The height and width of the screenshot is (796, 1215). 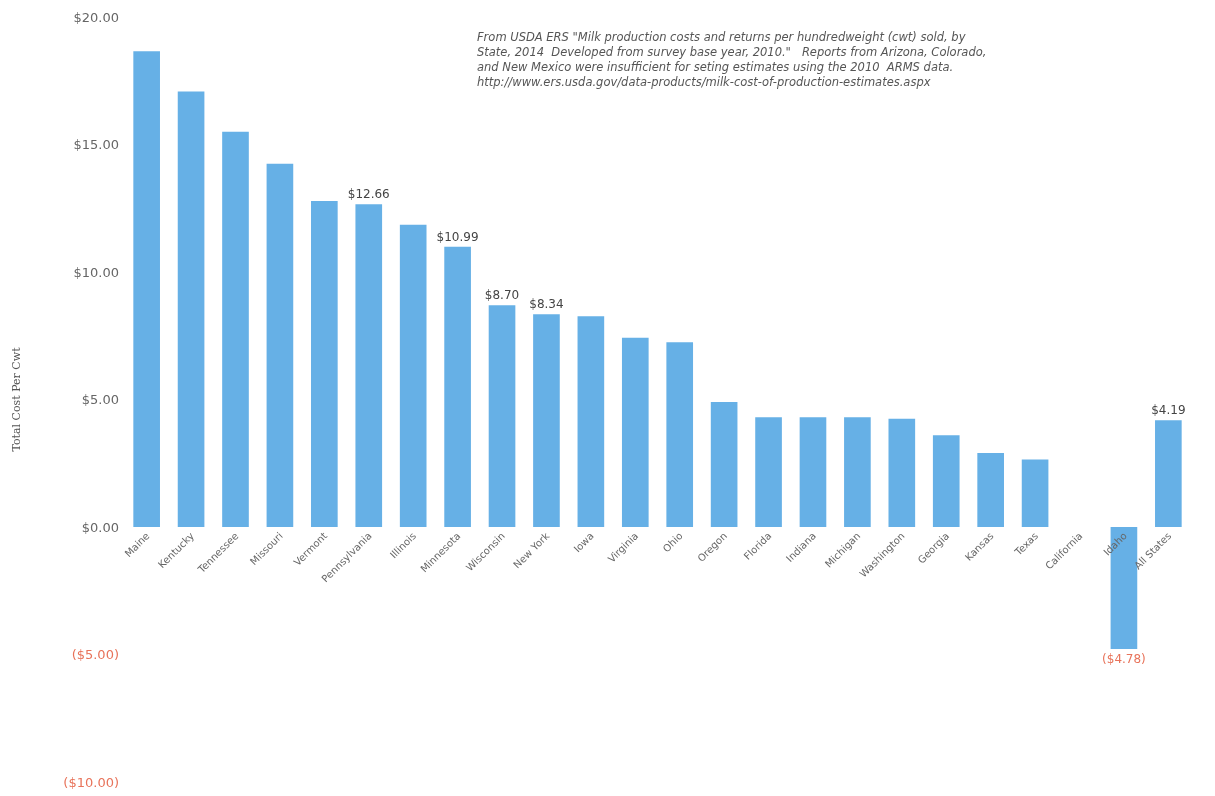 What do you see at coordinates (546, 304) in the screenshot?
I see `data-label: $8.34` at bounding box center [546, 304].